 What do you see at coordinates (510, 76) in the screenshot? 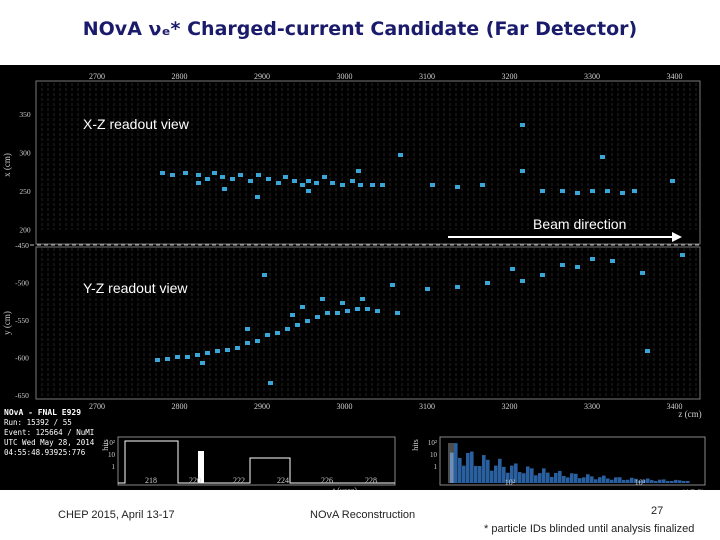
I see `z-tick-top-label: 3200` at bounding box center [510, 76].